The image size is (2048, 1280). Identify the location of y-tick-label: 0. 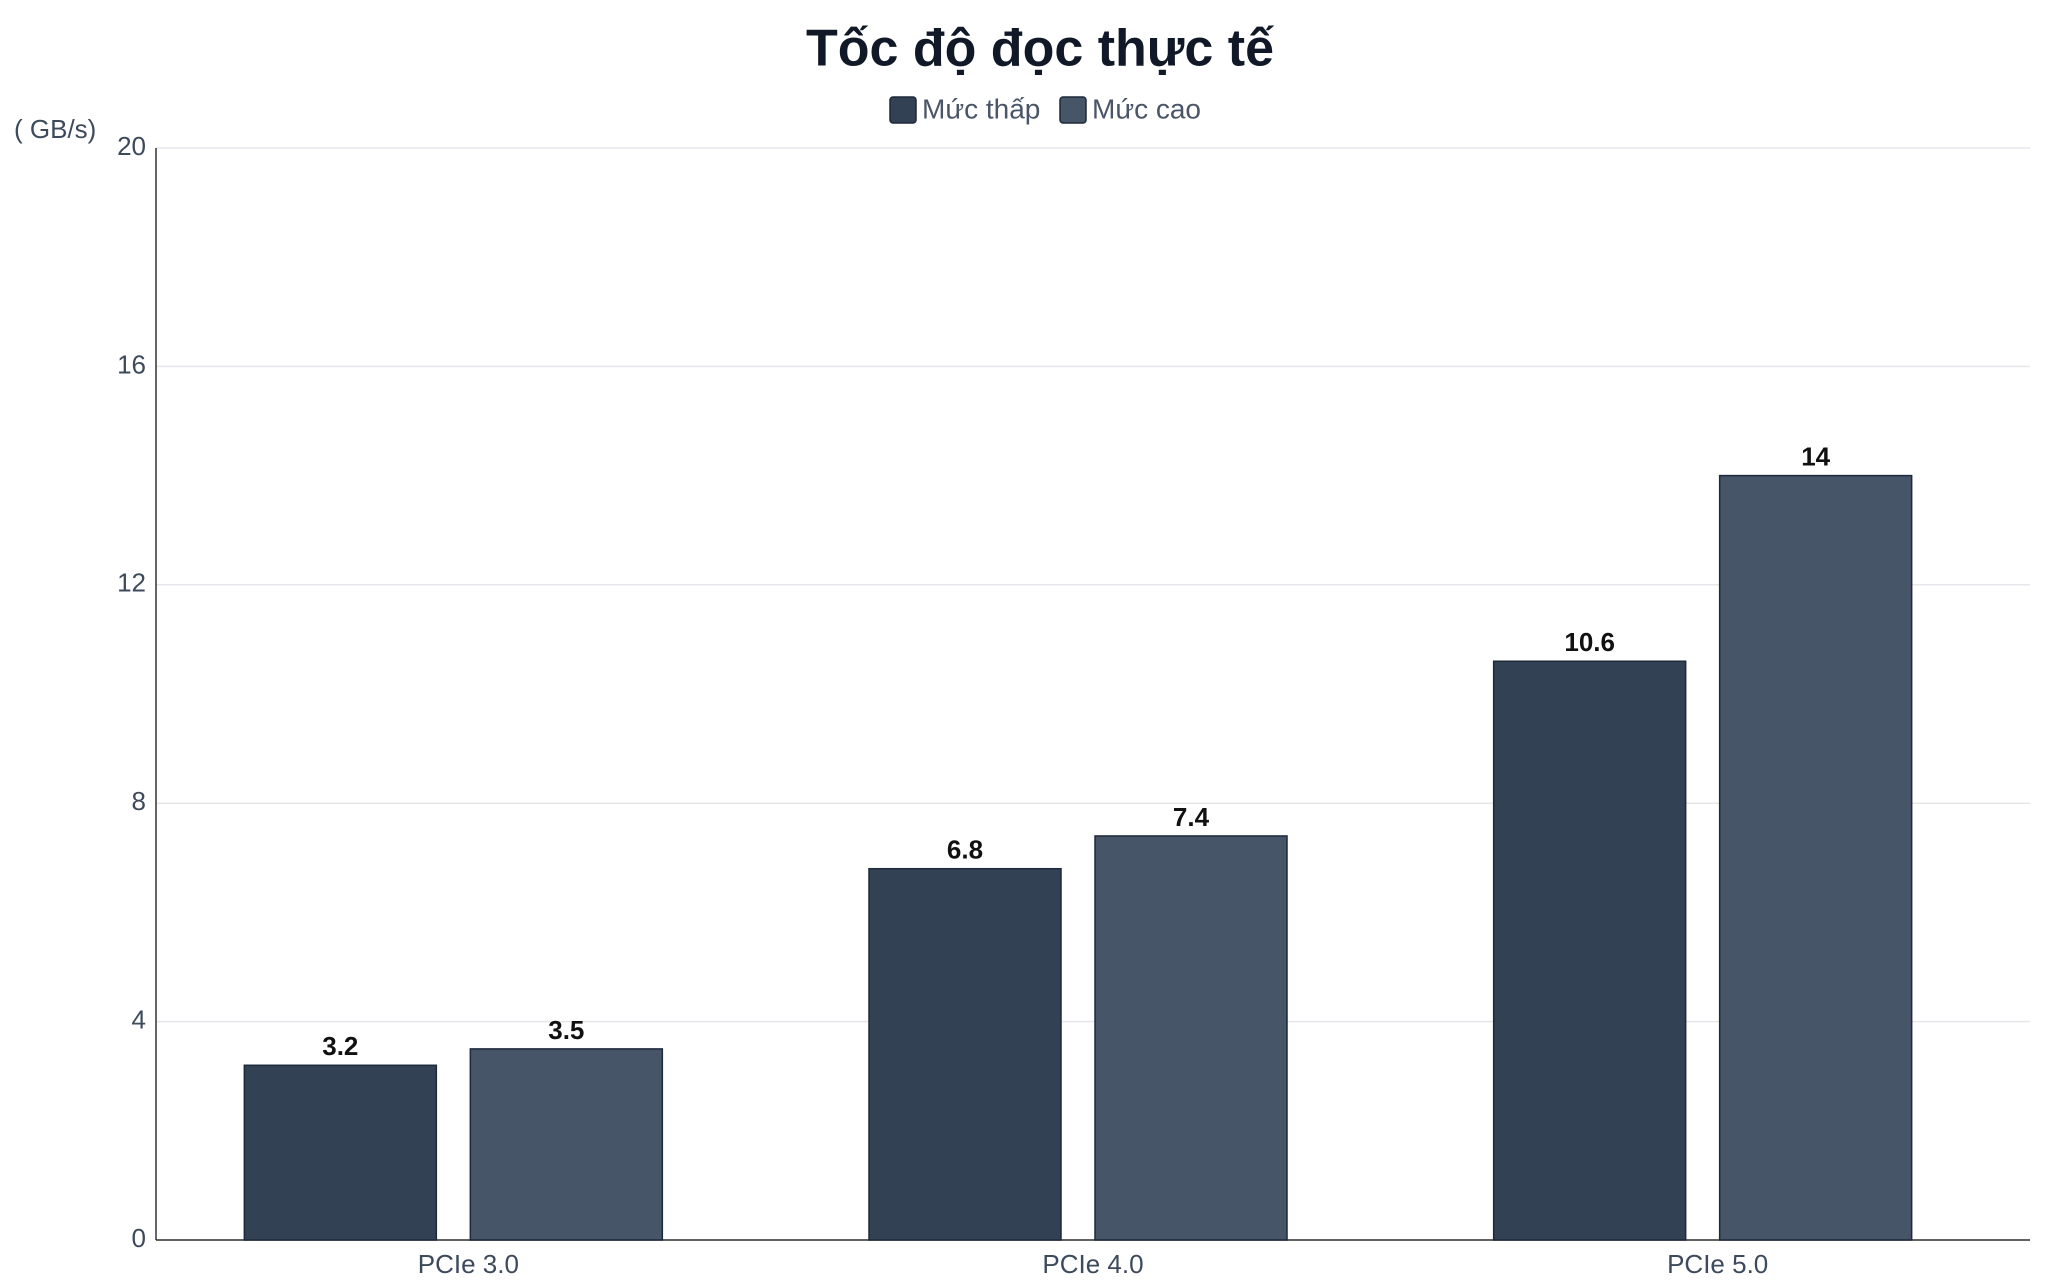
(139, 1238).